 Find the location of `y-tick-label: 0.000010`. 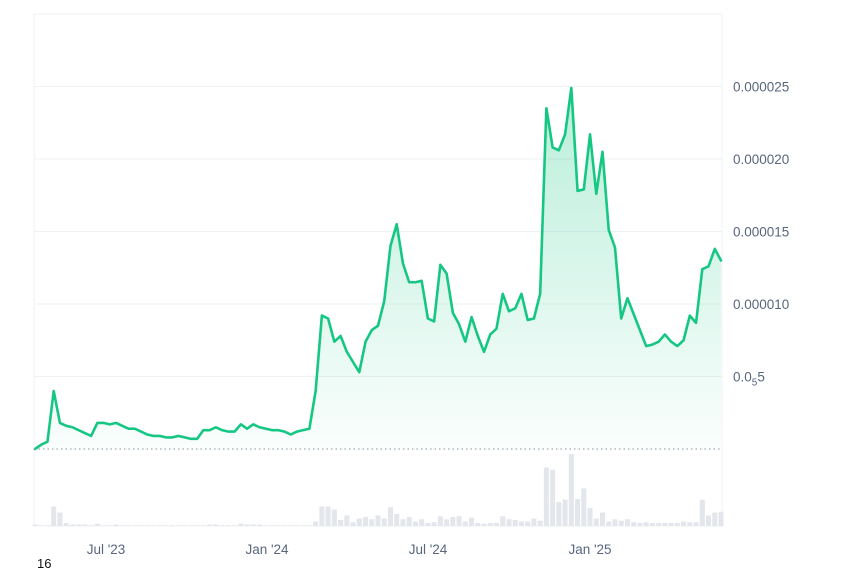

y-tick-label: 0.000010 is located at coordinates (761, 304).